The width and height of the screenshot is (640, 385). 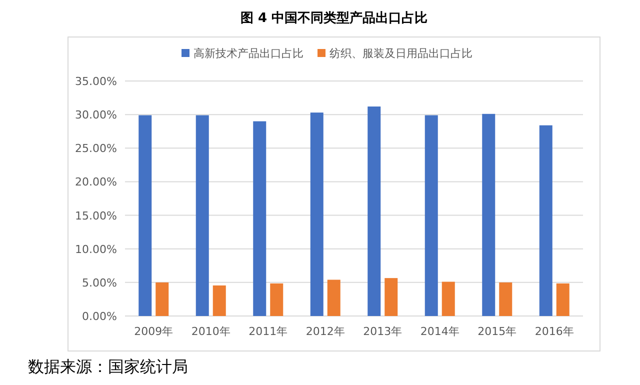 I want to click on x-tick-label: 2009年, so click(x=154, y=331).